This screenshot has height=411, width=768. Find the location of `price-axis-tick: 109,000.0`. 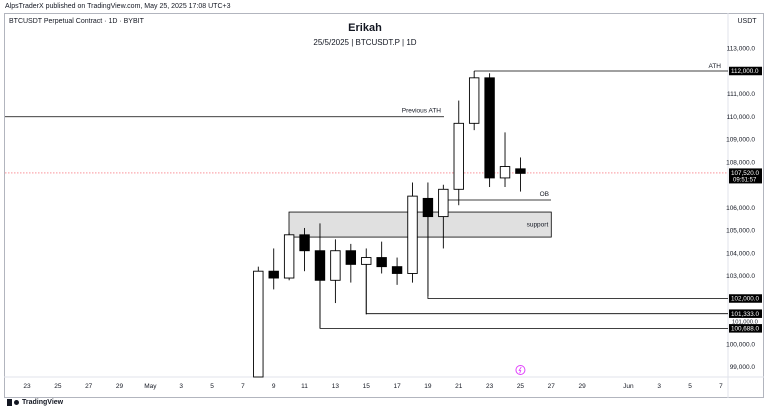

price-axis-tick: 109,000.0 is located at coordinates (740, 140).